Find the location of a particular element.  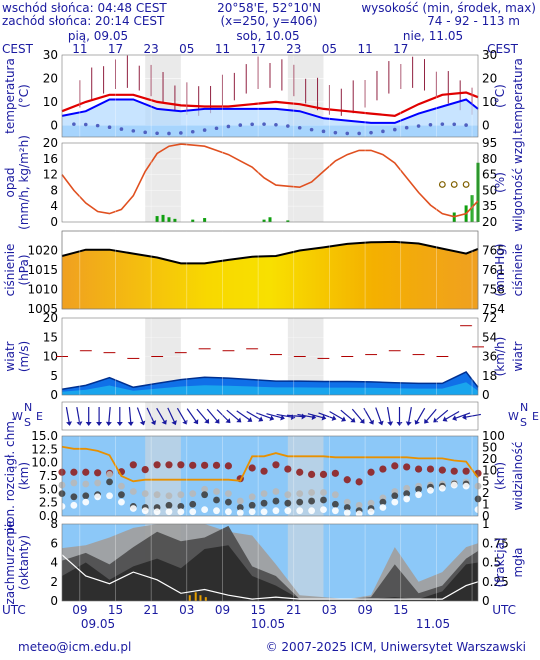

temperature-line is located at coordinates (270, 104).